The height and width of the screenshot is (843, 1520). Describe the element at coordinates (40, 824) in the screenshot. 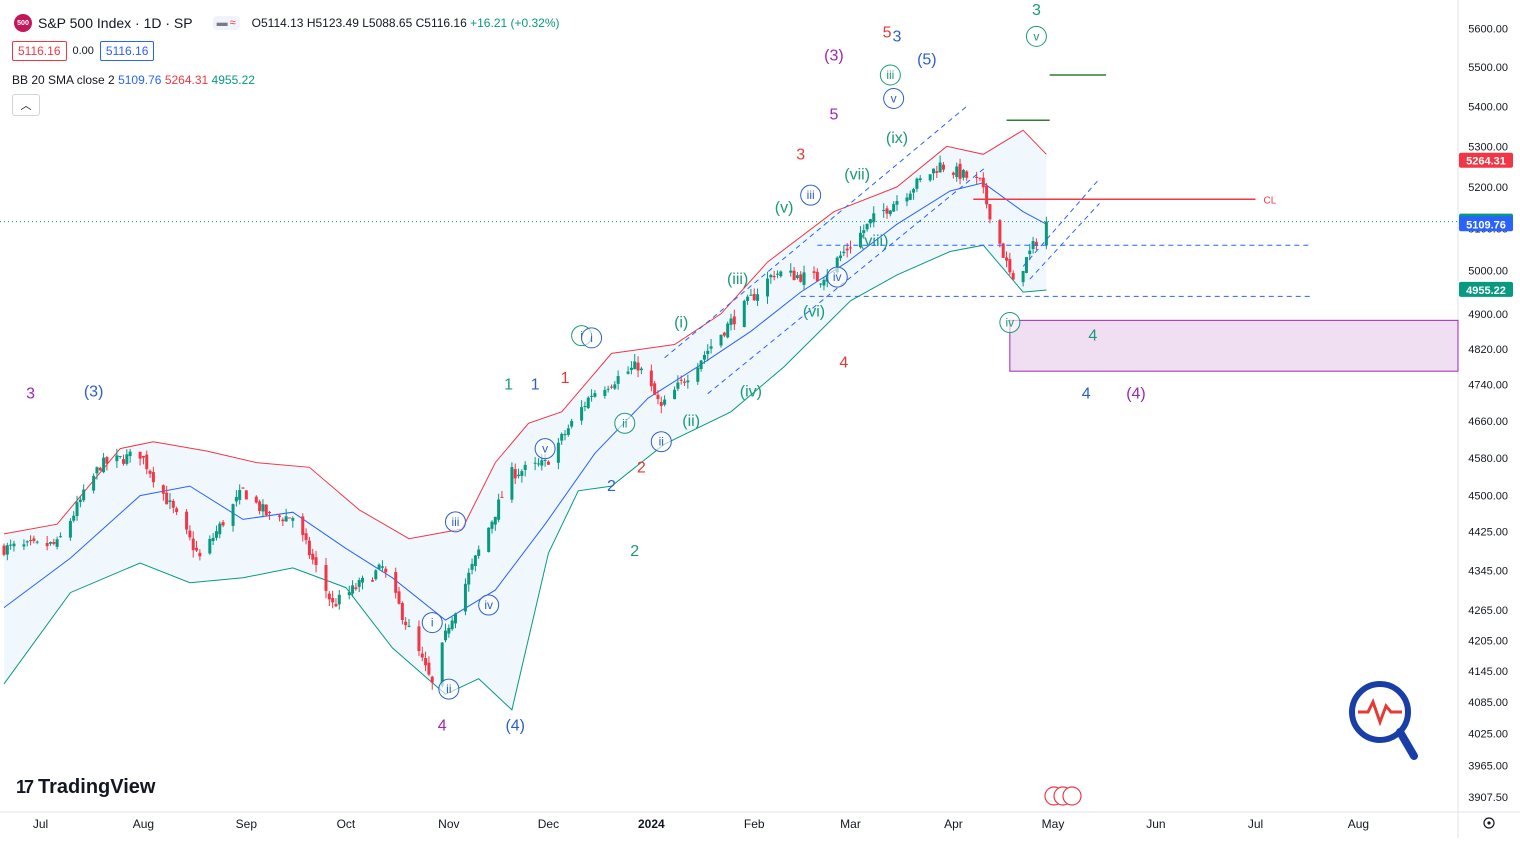

I see `time-tick-label: Jul` at that location.